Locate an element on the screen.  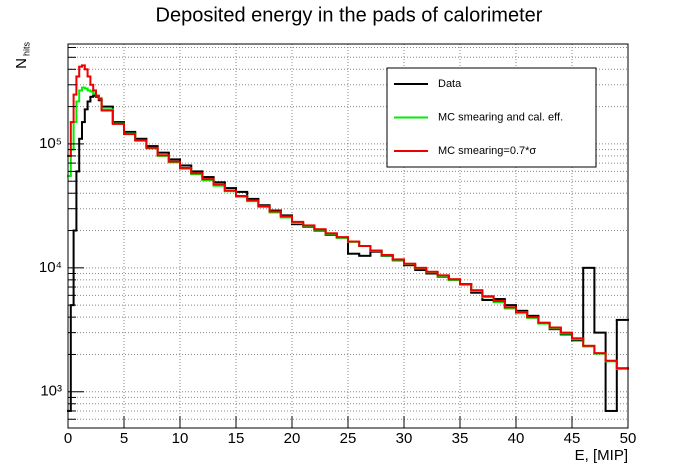
legend-label: Data is located at coordinates (450, 84).